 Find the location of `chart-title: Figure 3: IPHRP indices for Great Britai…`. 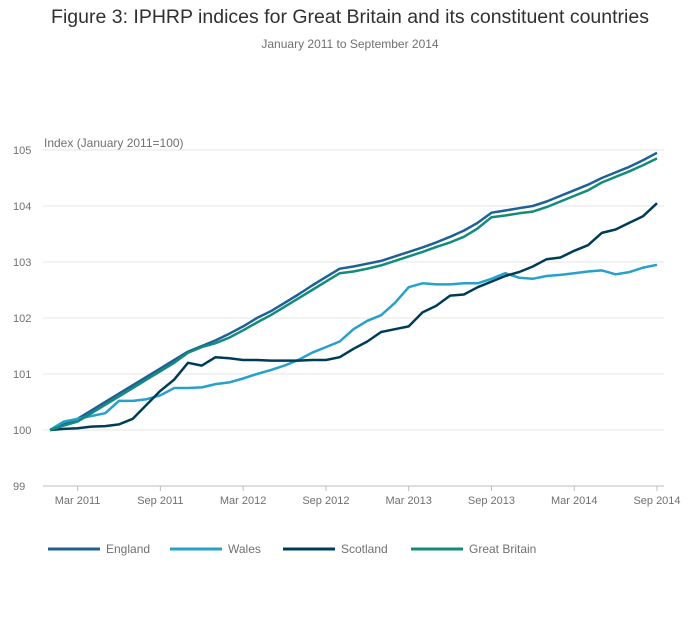

chart-title: Figure 3: IPHRP indices for Great Britai… is located at coordinates (350, 17).